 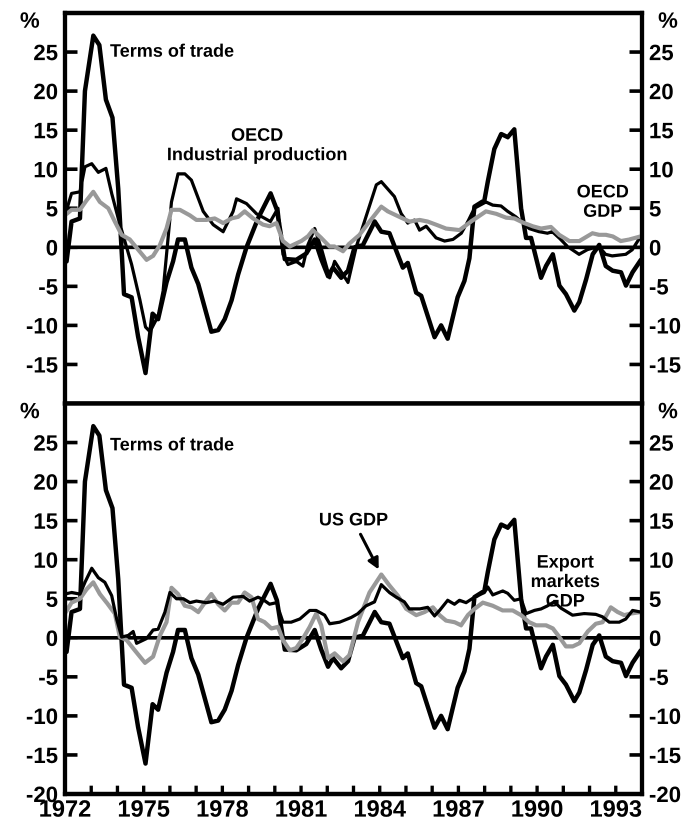 What do you see at coordinates (380, 808) in the screenshot?
I see `x-tick-label: 1984` at bounding box center [380, 808].